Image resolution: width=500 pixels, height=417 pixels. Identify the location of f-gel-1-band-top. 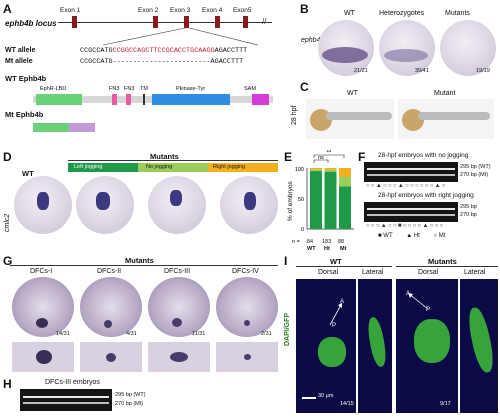
(411, 169).